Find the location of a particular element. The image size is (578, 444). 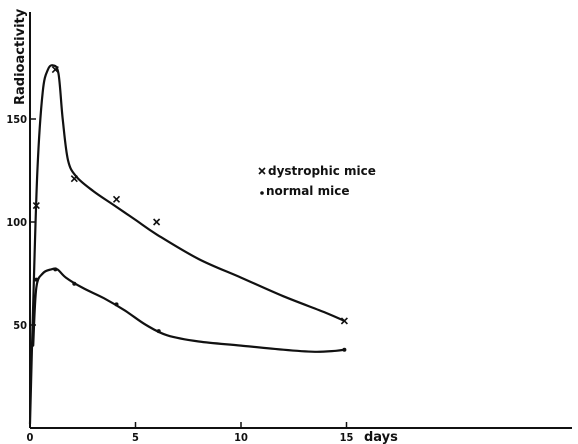

y-axis-title: Radioactivity is located at coordinates (20, 56).